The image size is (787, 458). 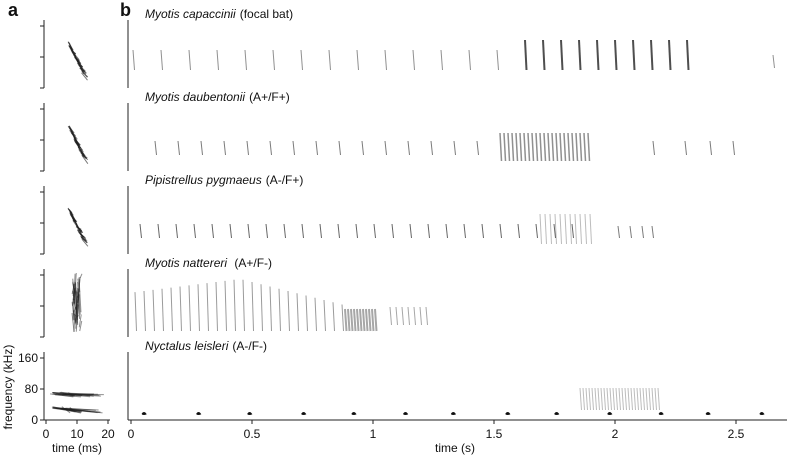 I want to click on species-note: (A-/F-), so click(x=249, y=346).